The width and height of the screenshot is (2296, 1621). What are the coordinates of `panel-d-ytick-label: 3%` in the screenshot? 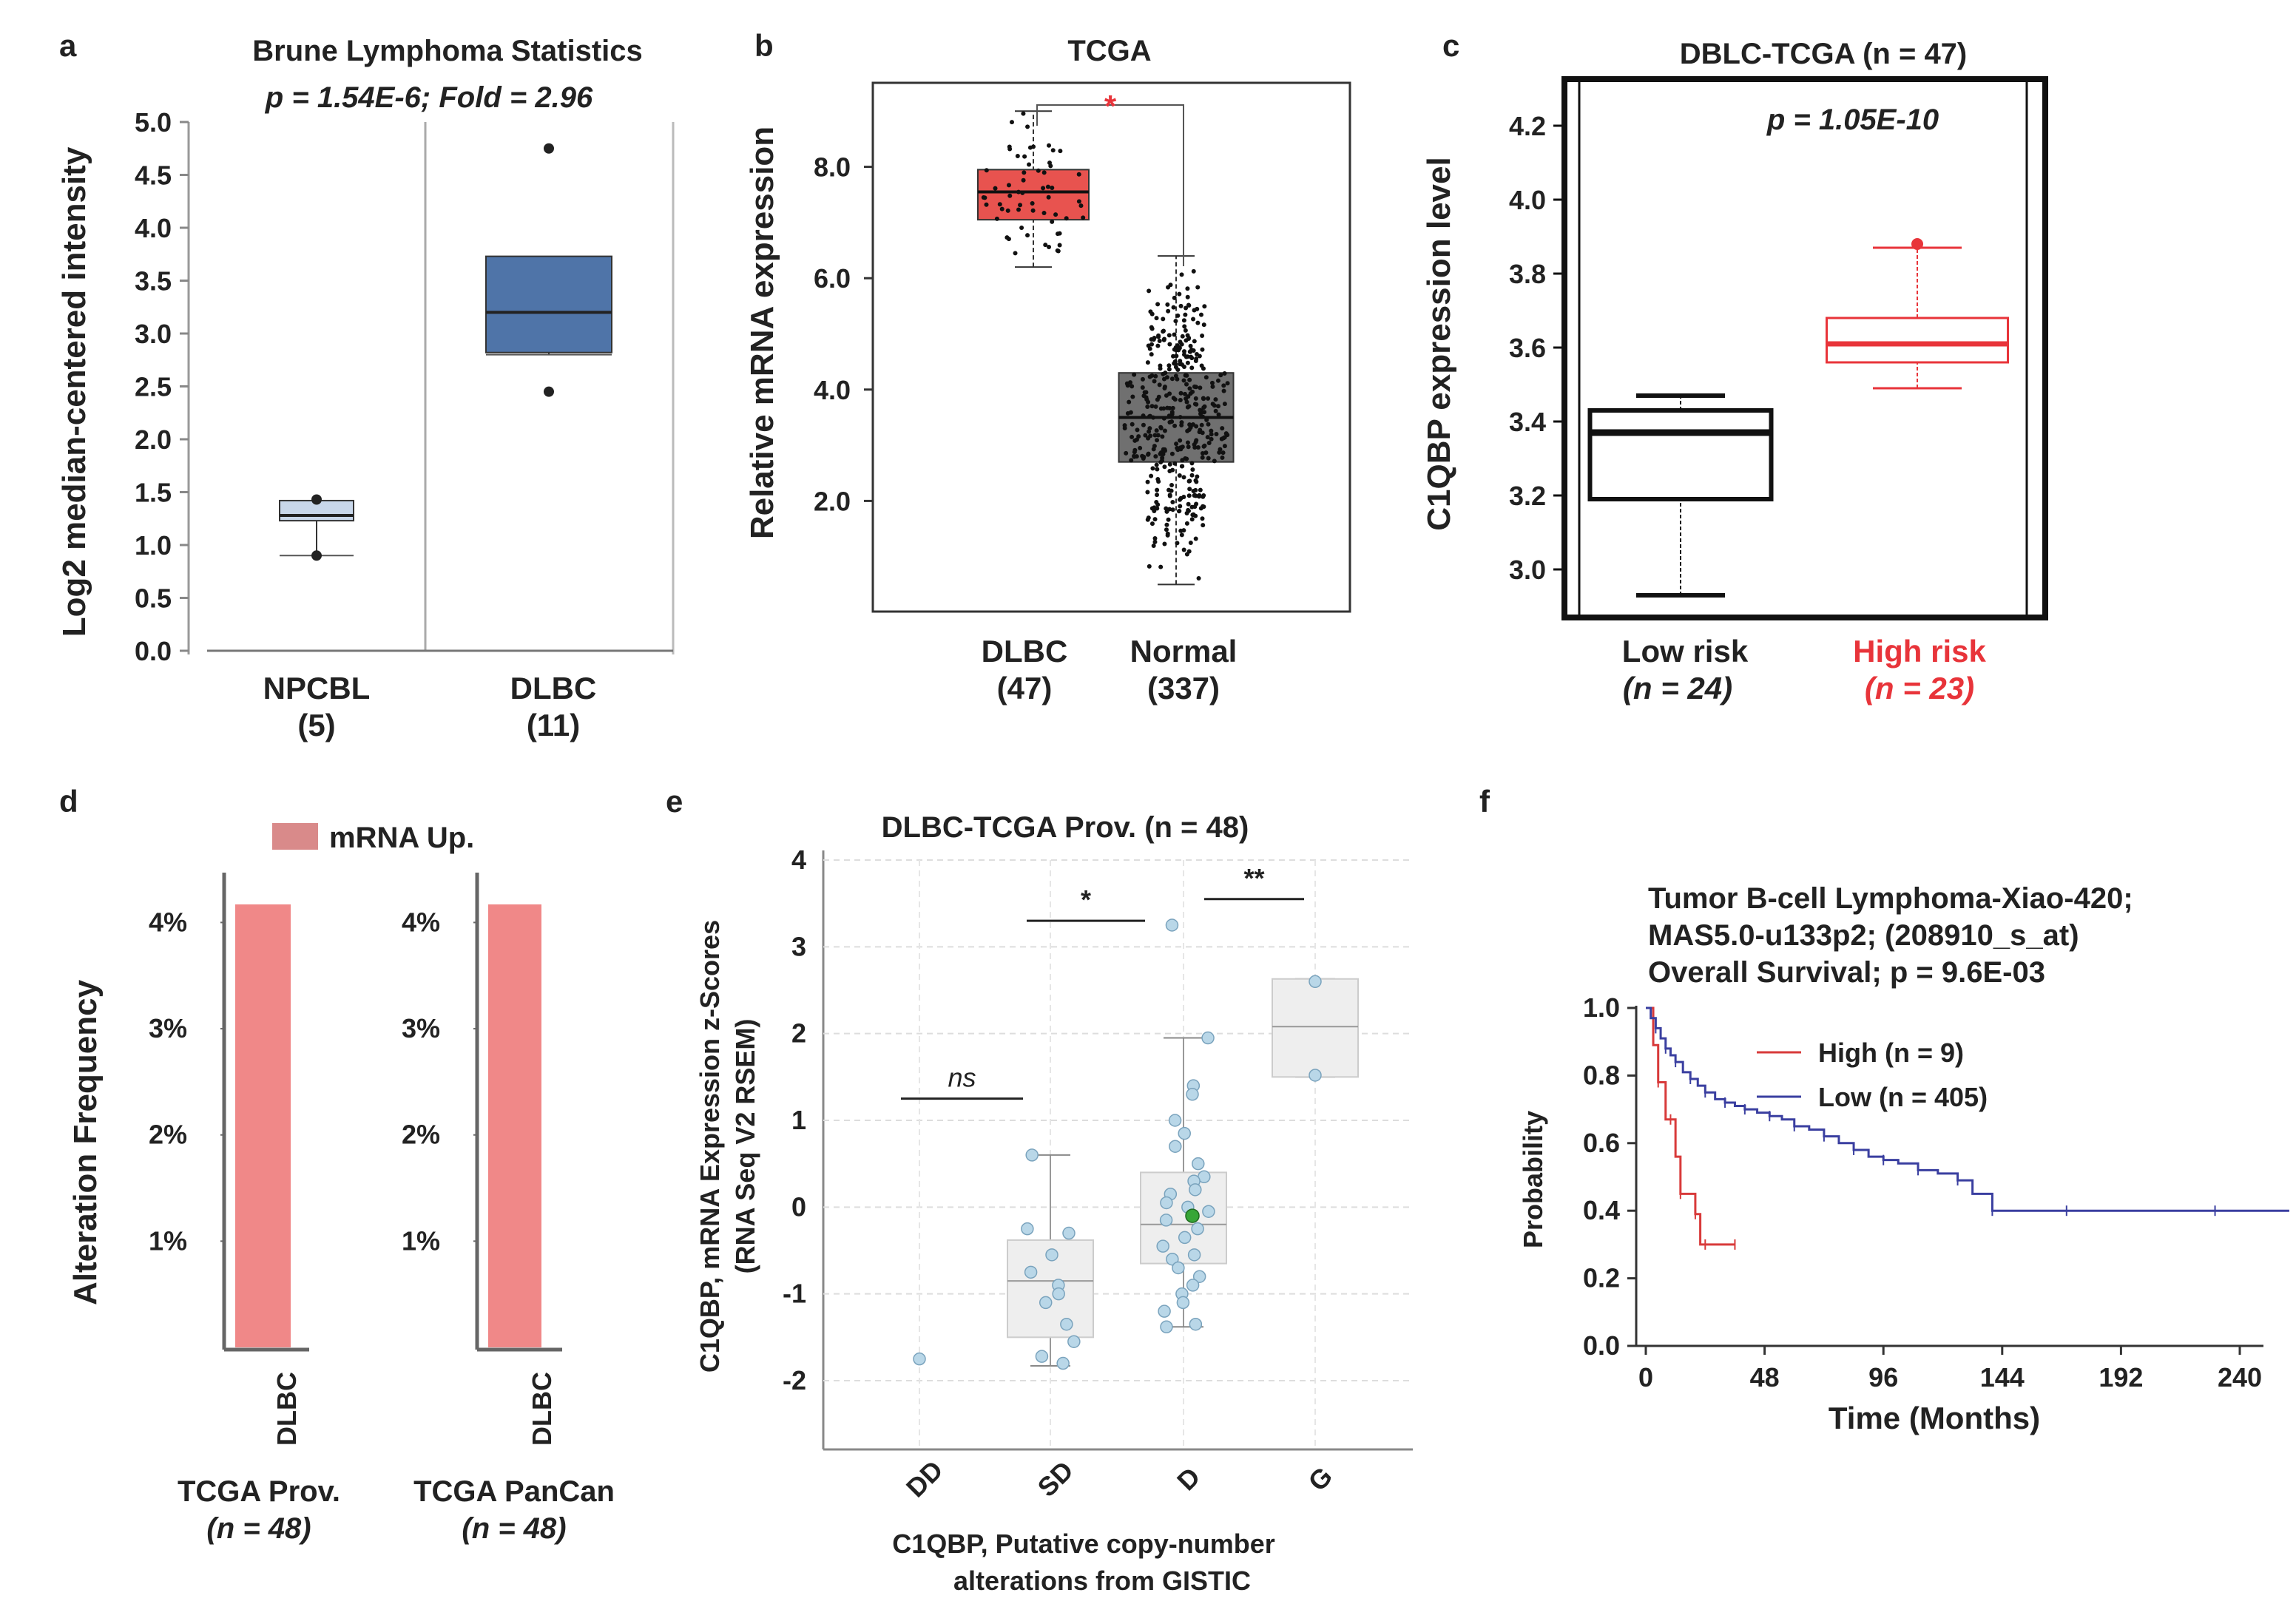 It's located at (421, 1028).